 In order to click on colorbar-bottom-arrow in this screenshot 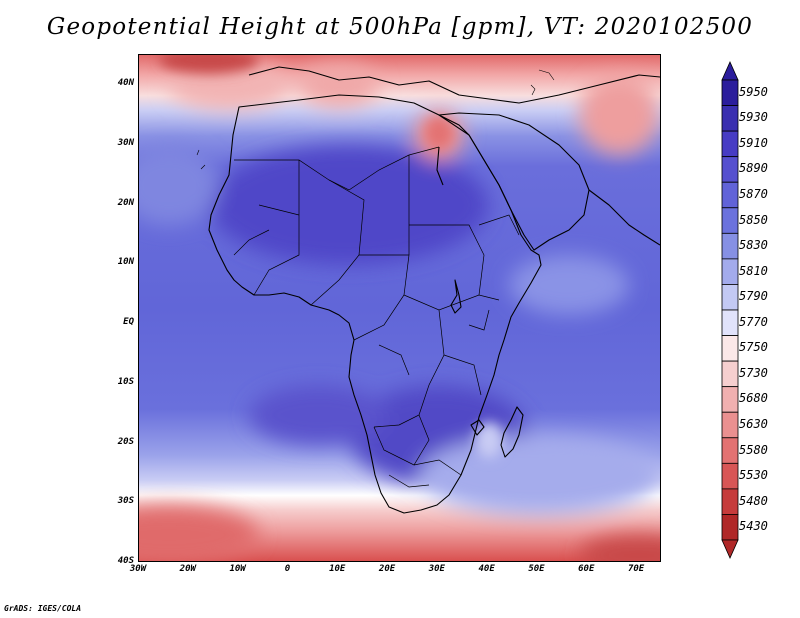, I will do `click(730, 549)`.